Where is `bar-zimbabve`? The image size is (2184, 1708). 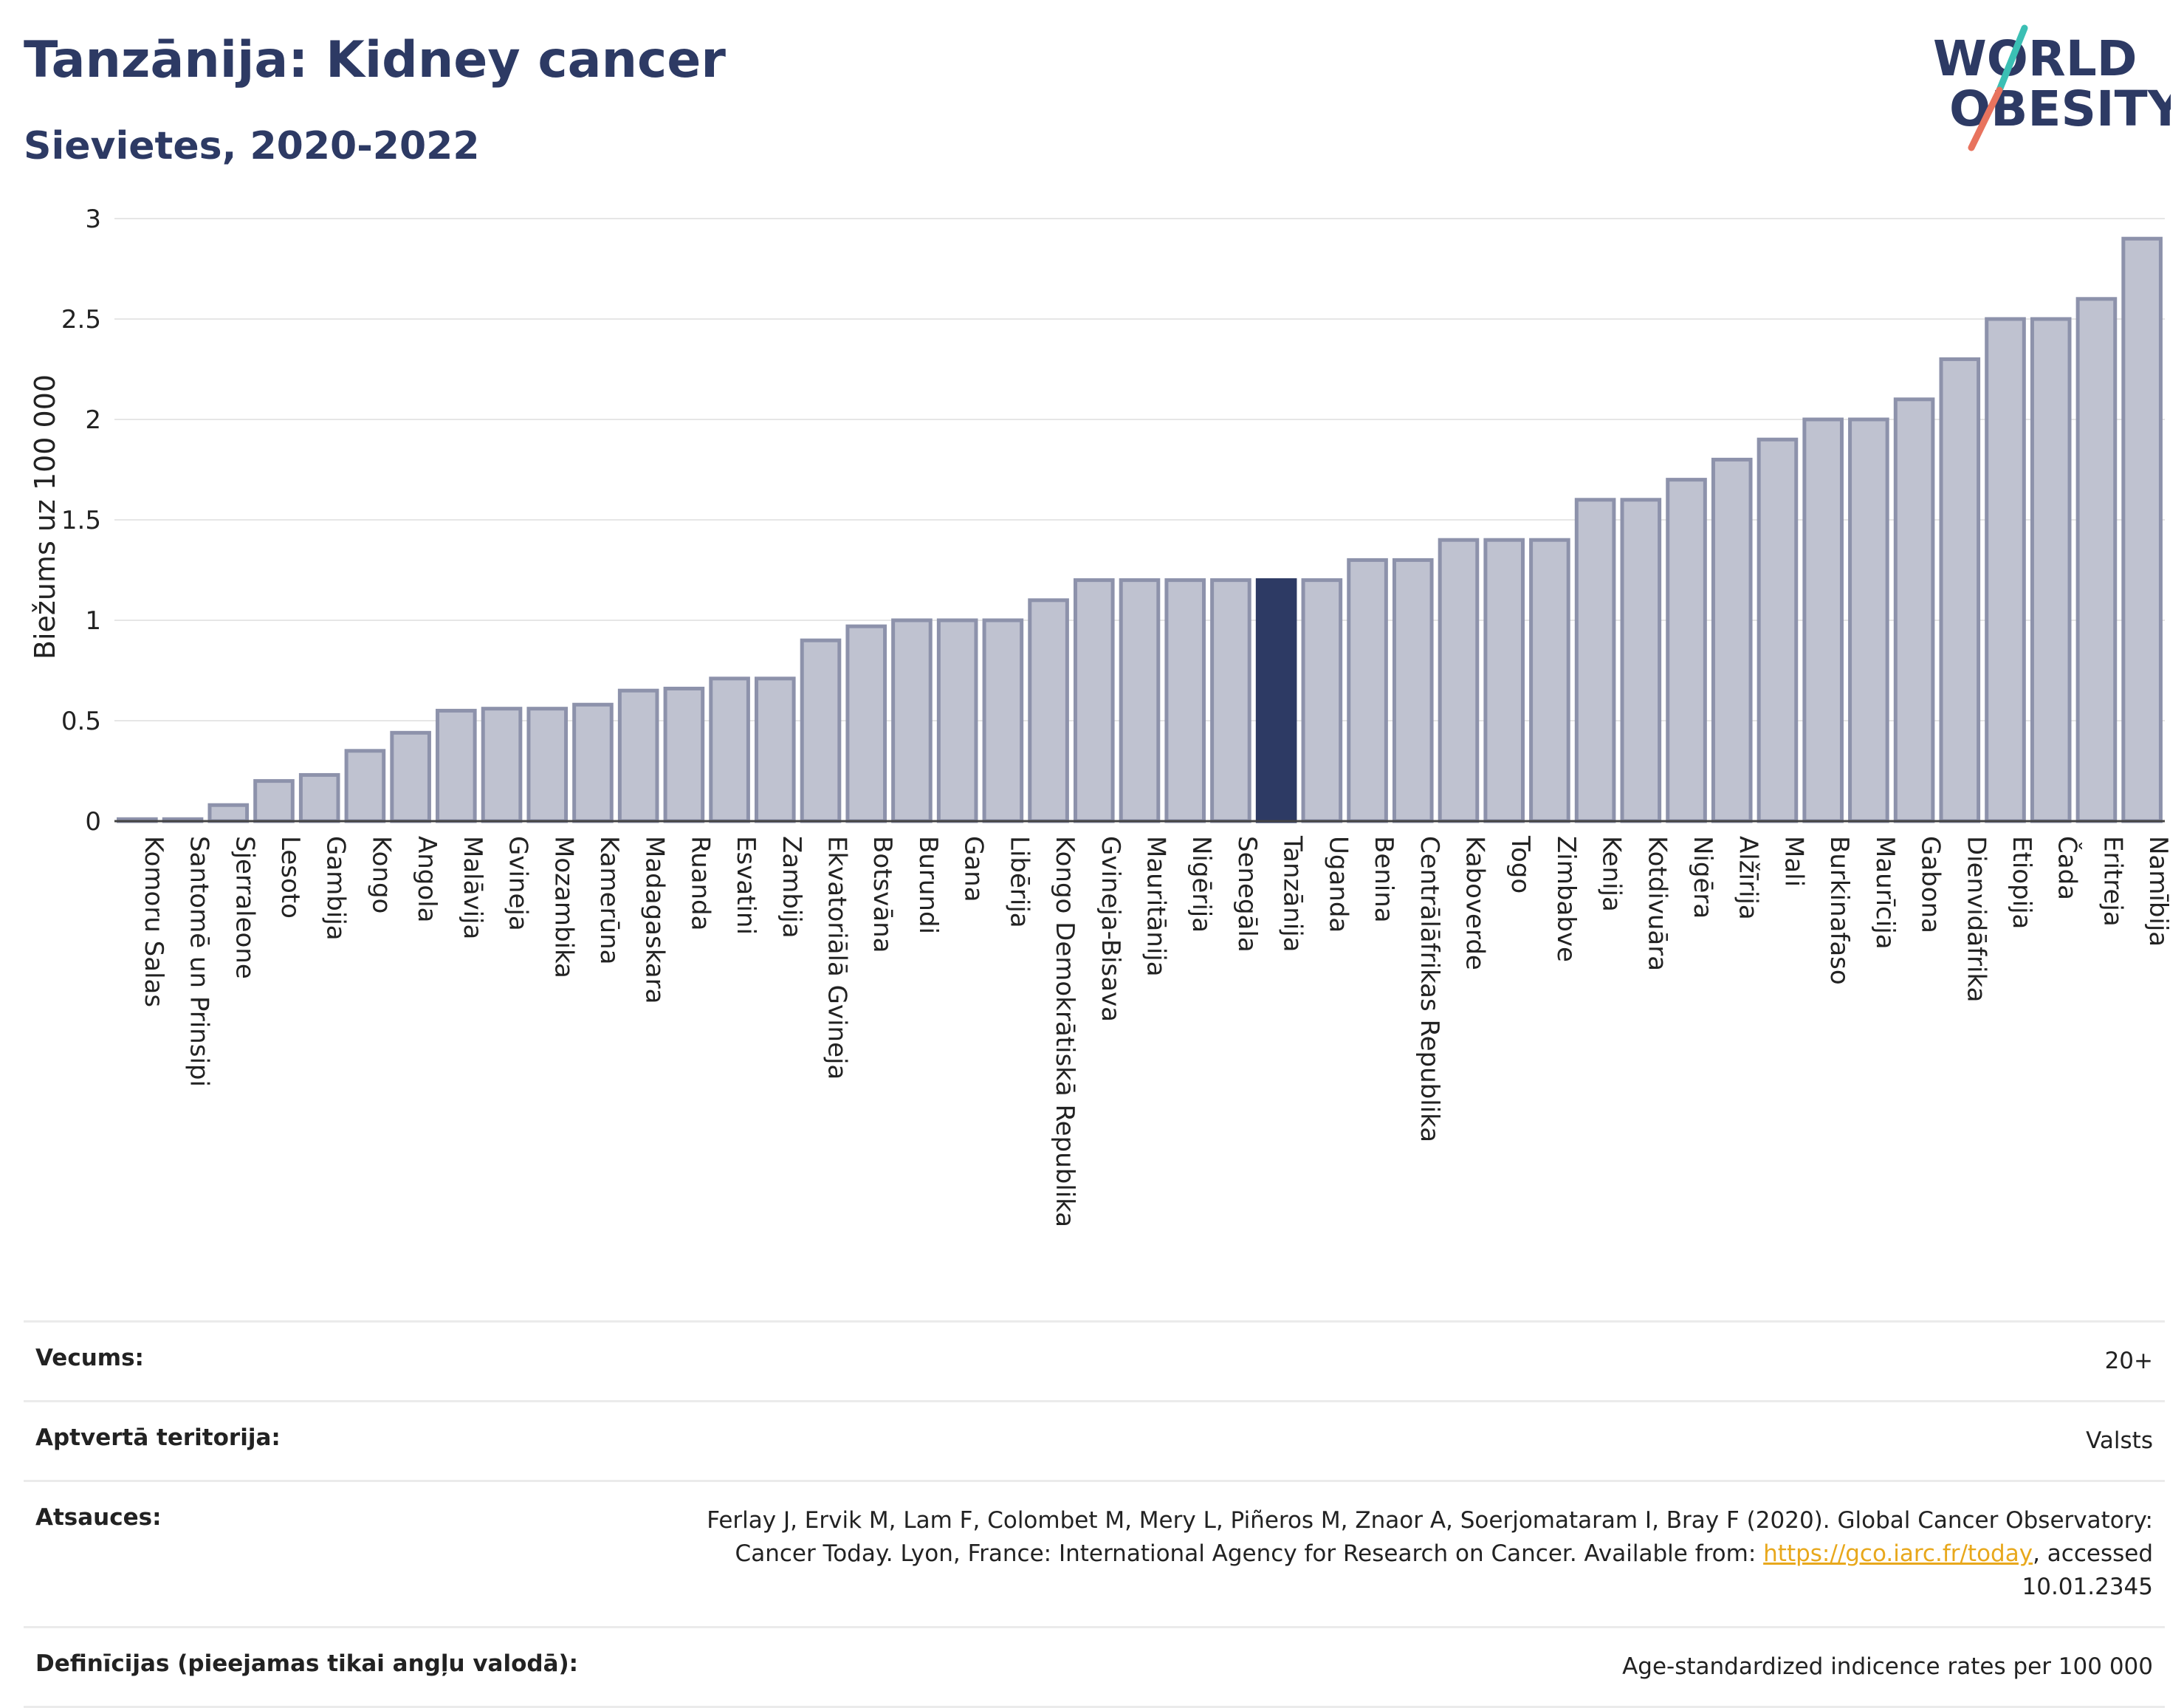 bar-zimbabve is located at coordinates (1550, 680).